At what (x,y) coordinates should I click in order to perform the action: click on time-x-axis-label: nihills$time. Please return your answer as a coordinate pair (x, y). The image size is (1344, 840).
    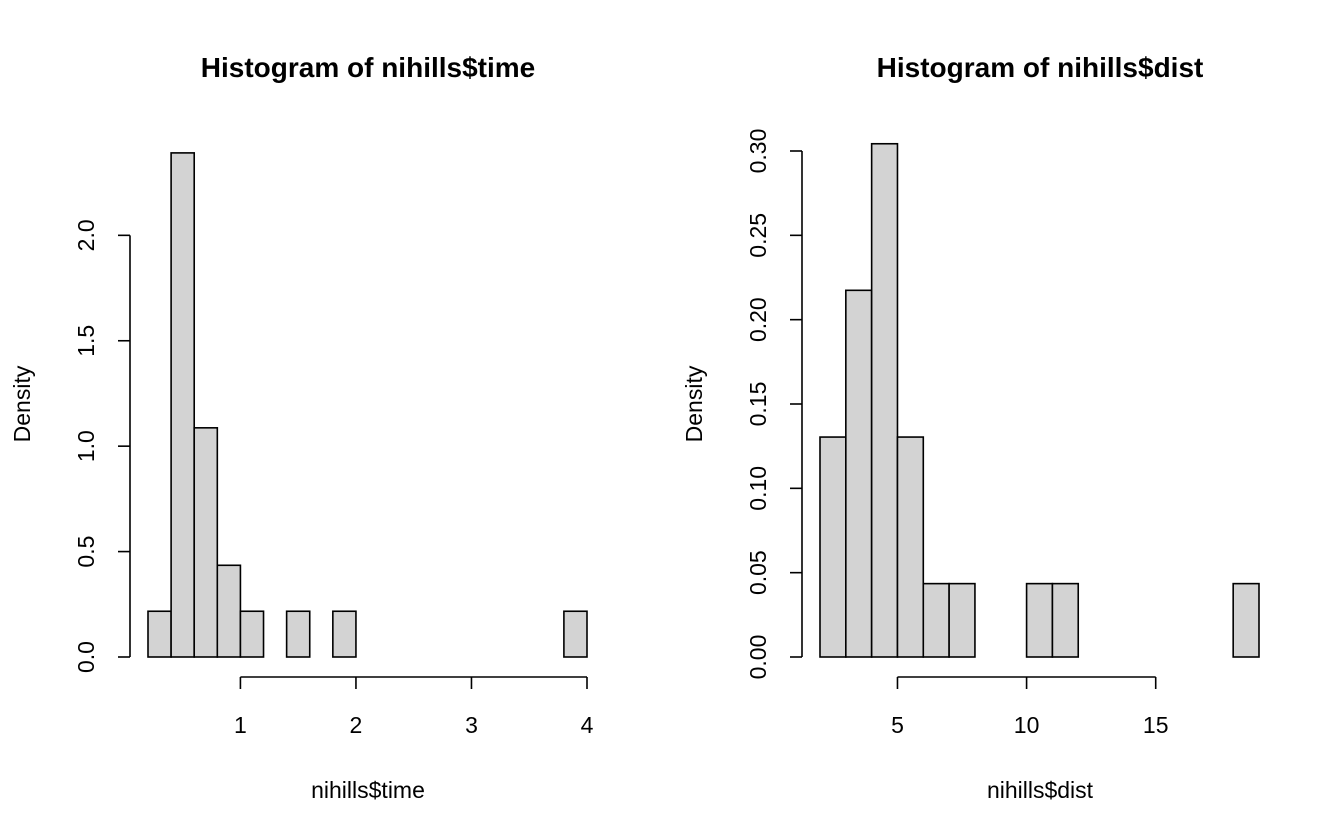
    Looking at the image, I should click on (368, 790).